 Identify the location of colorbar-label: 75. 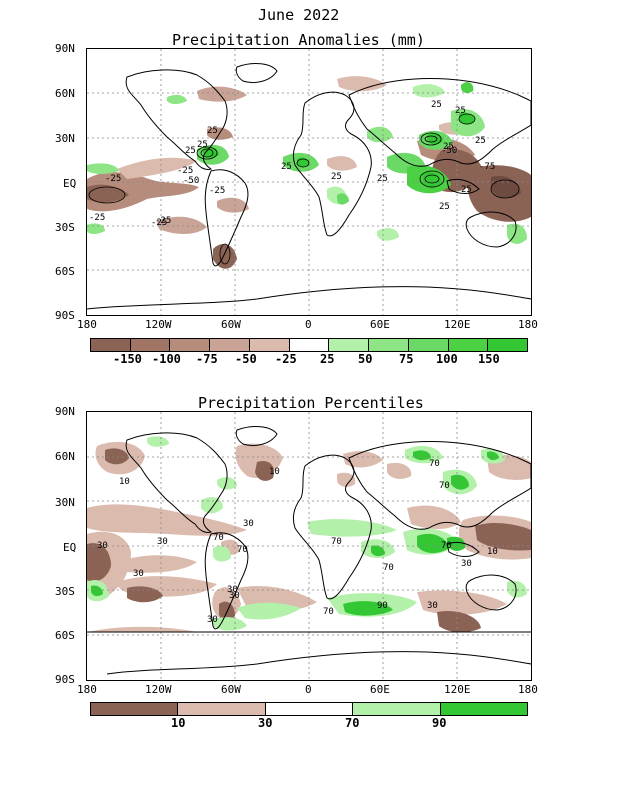
(406, 359).